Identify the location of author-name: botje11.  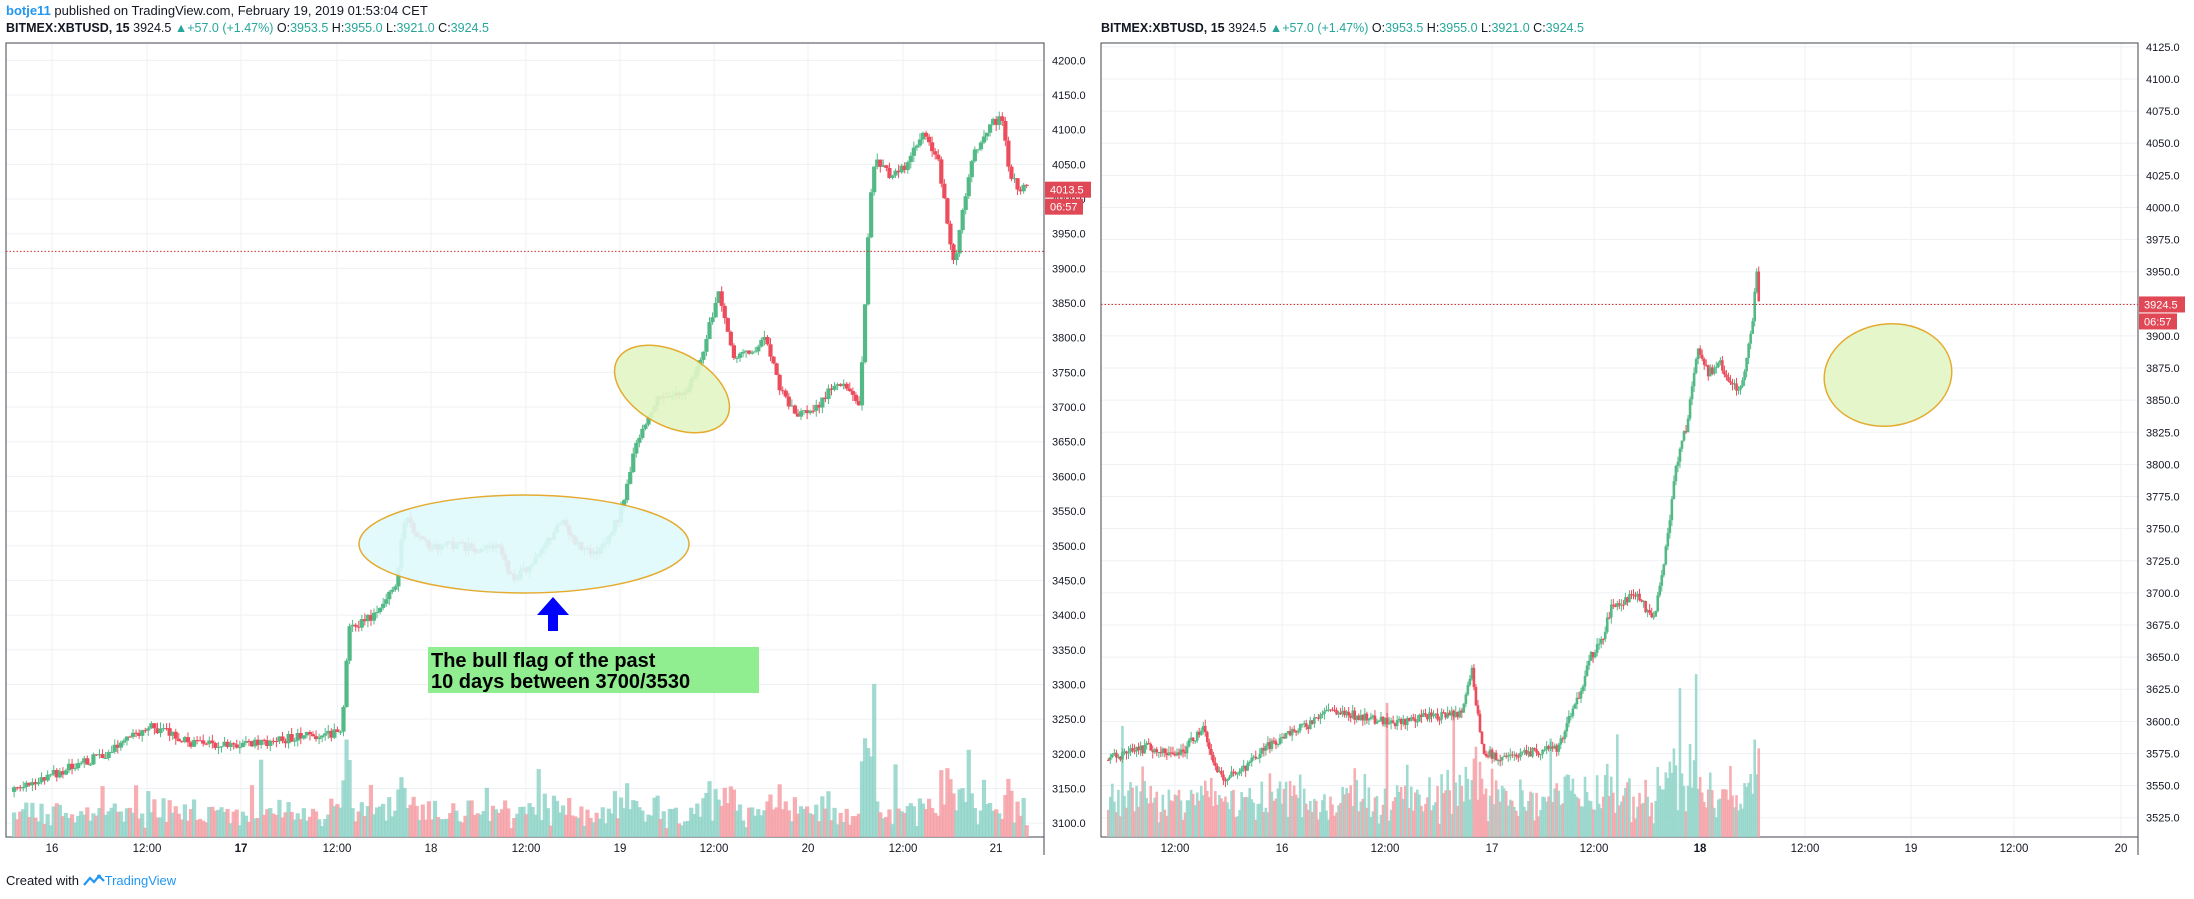
(28, 10).